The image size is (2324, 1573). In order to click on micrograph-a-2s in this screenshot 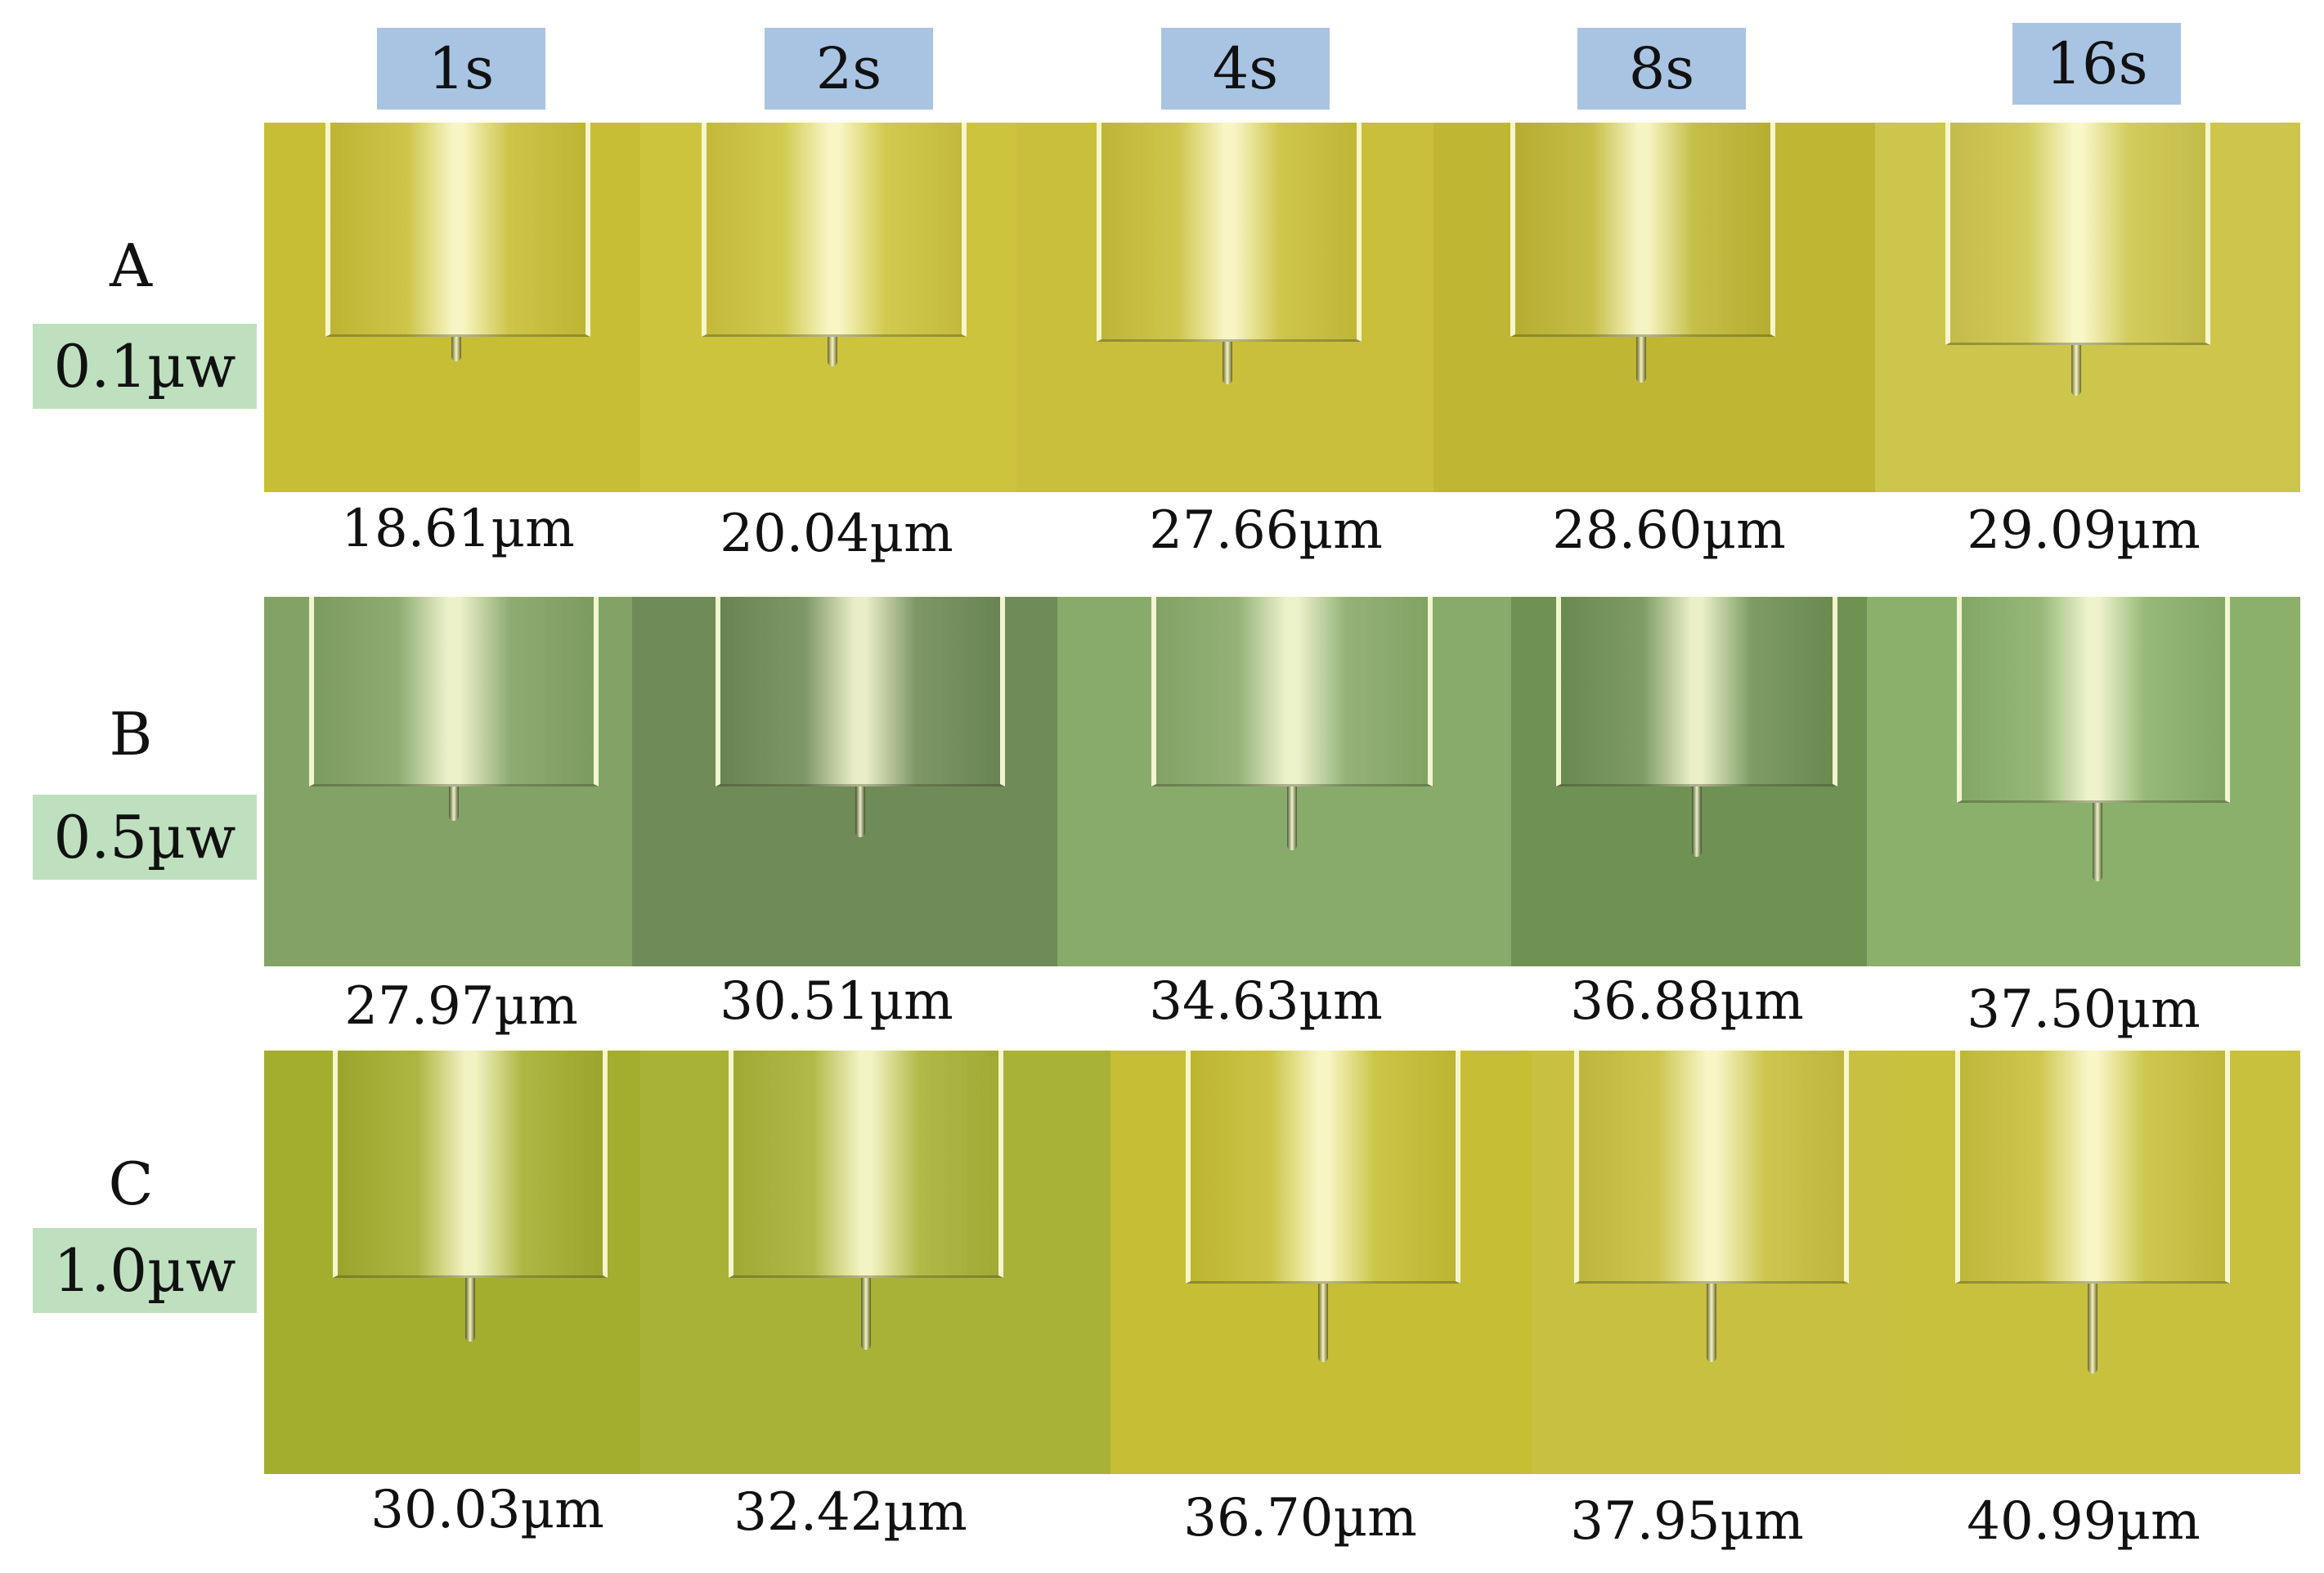, I will do `click(828, 307)`.